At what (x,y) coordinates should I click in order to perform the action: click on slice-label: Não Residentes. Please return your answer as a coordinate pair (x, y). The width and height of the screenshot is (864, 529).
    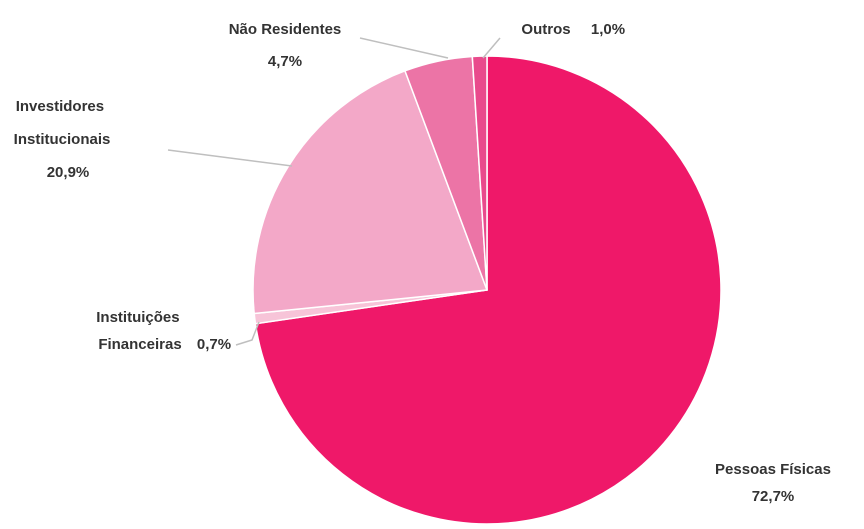
    Looking at the image, I should click on (285, 29).